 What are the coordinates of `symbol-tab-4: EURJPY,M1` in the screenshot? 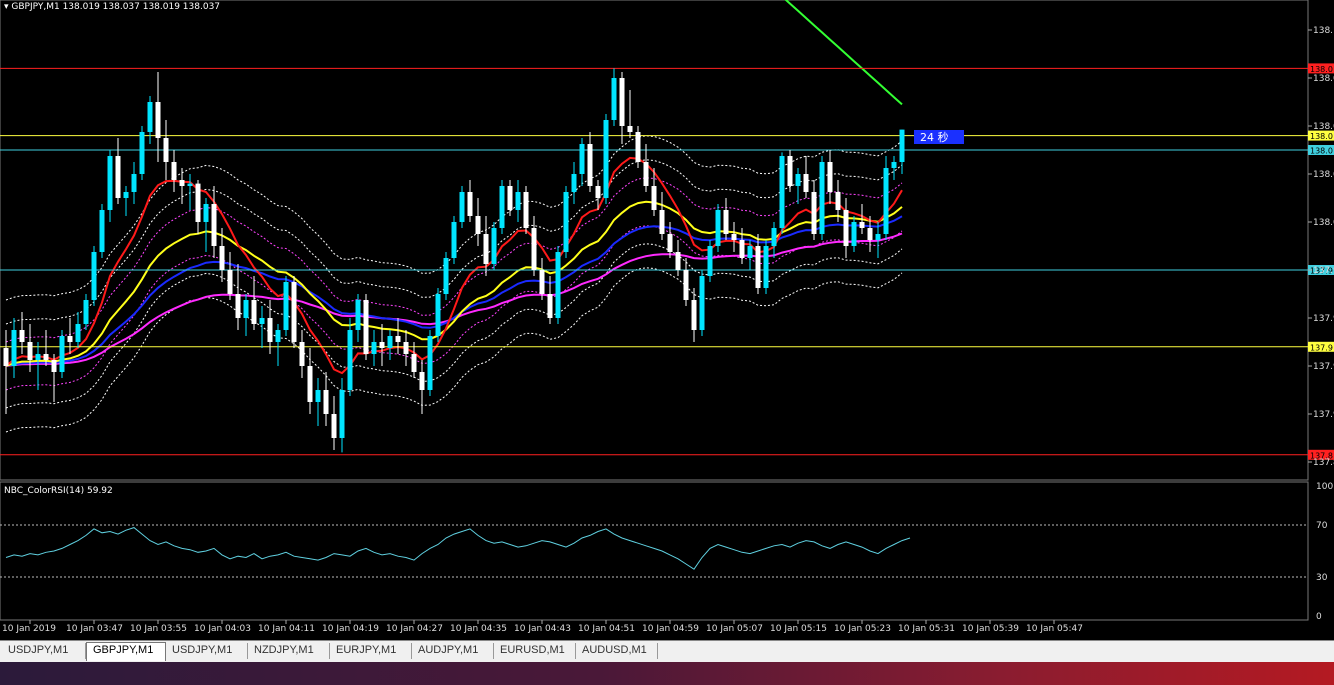 It's located at (371, 651).